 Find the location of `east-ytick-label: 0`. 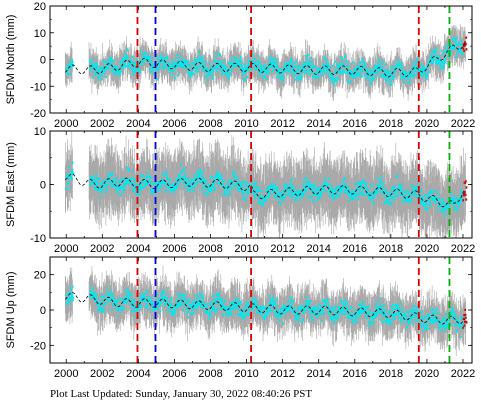

east-ytick-label: 0 is located at coordinates (43, 186).